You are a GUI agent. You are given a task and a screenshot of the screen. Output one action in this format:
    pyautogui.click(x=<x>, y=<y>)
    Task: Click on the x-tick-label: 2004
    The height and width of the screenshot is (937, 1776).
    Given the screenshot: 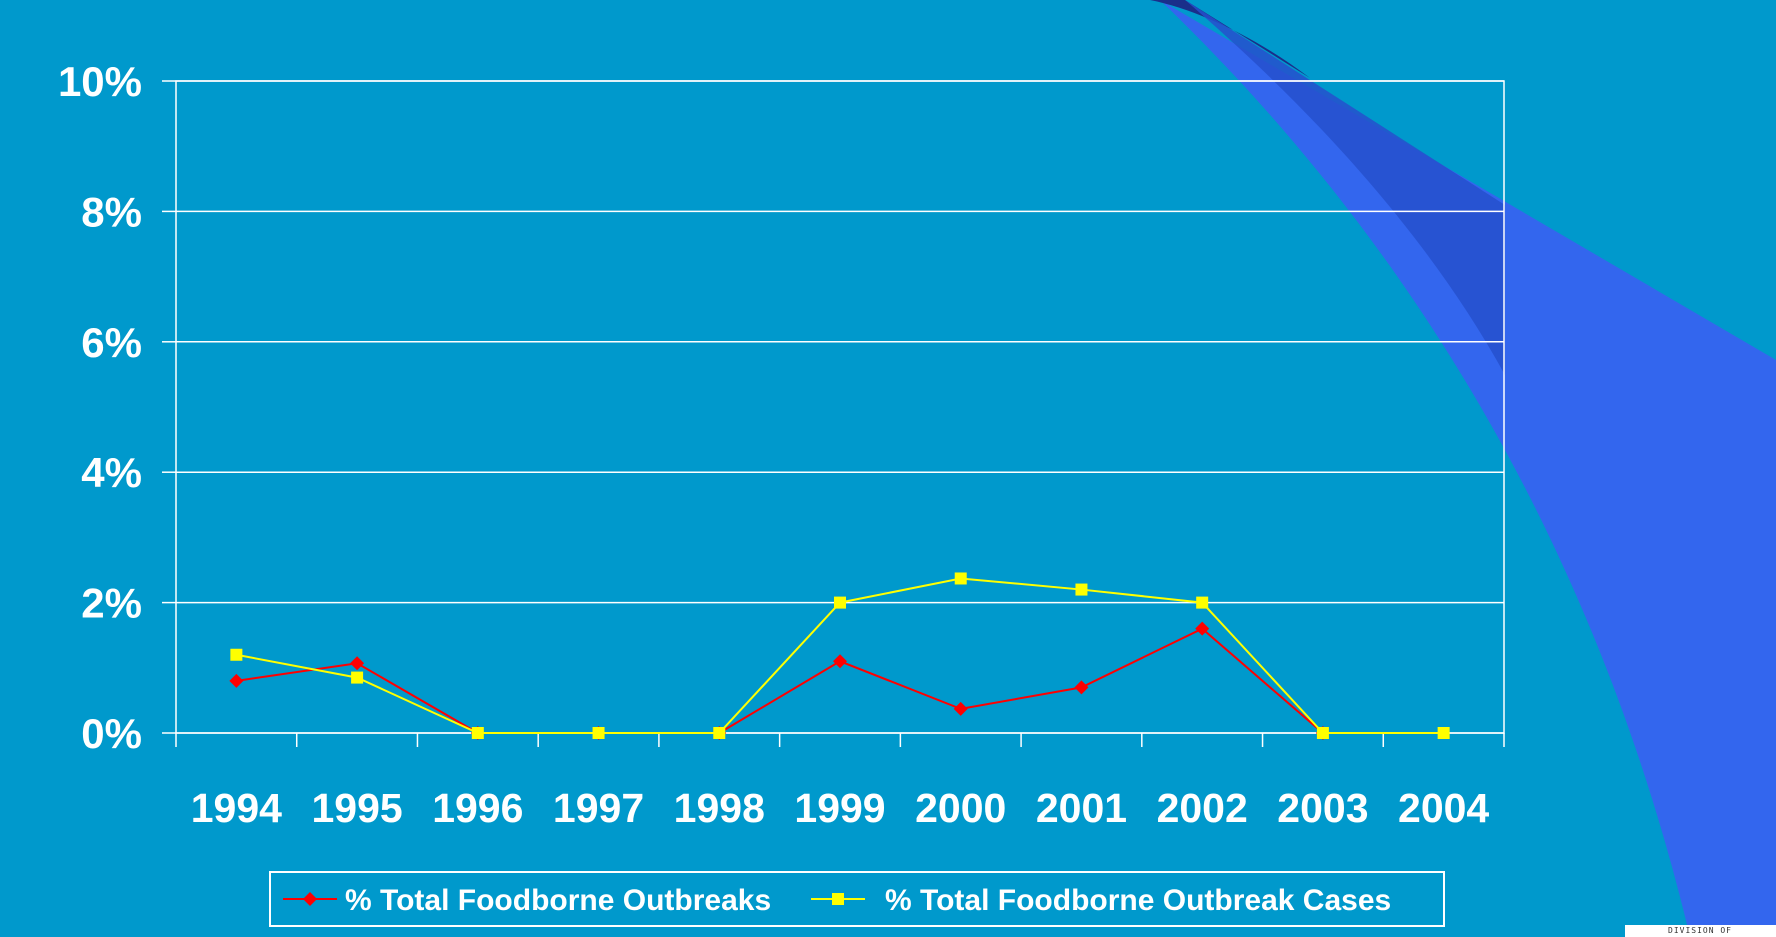 What is the action you would take?
    pyautogui.click(x=1443, y=808)
    